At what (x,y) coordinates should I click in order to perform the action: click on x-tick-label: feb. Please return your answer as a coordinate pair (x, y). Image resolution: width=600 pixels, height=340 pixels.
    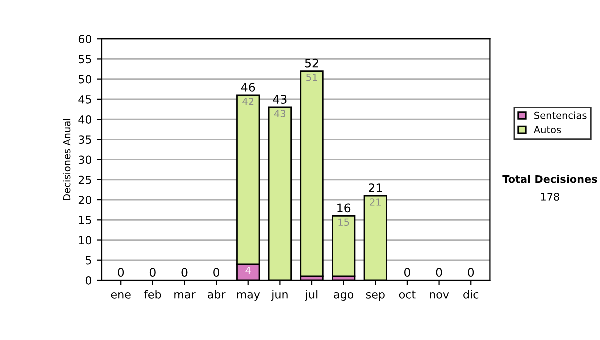
    Looking at the image, I should click on (153, 294).